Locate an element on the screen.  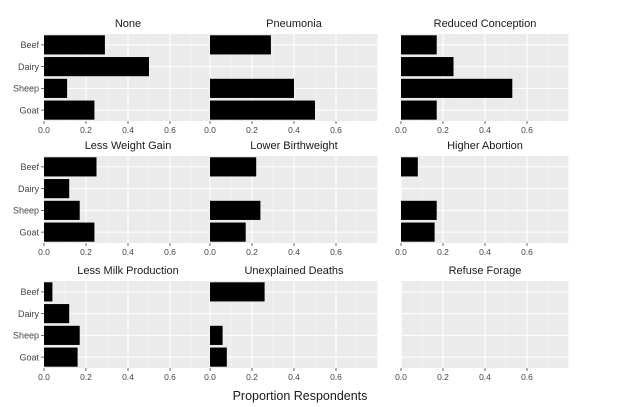
panel-none-bar-dairy is located at coordinates (96, 67).